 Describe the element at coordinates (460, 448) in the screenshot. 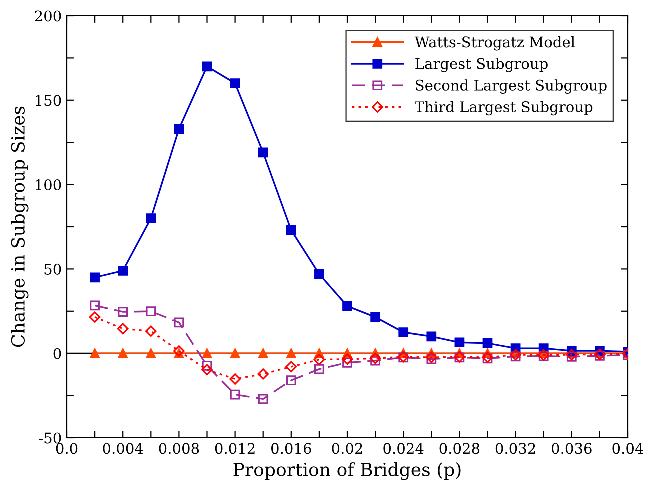

I see `x-tick-label: 0.028` at that location.